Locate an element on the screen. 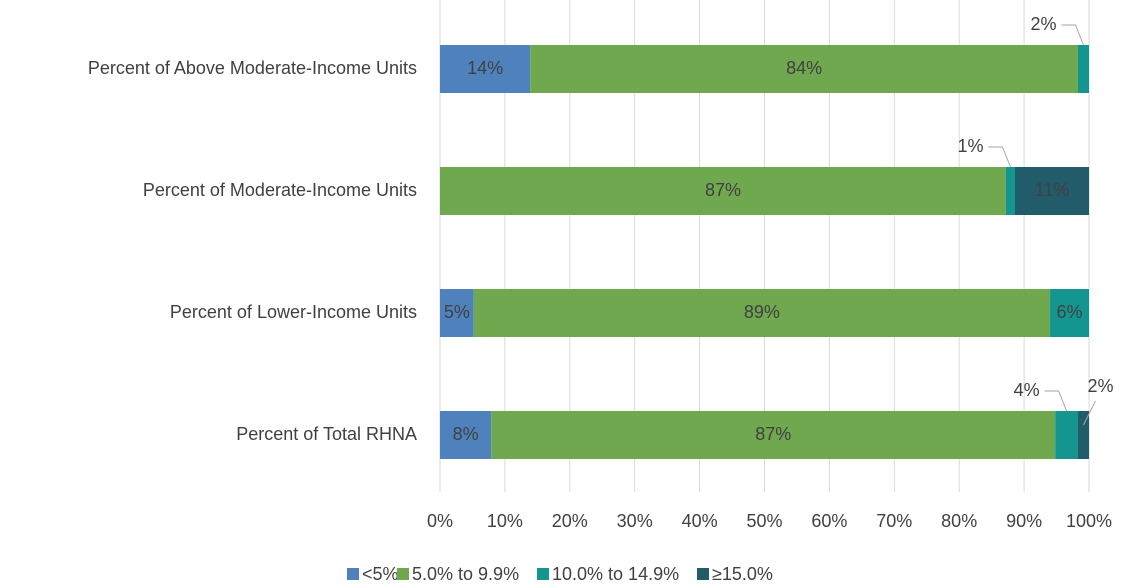  data-label: 84% is located at coordinates (804, 68).